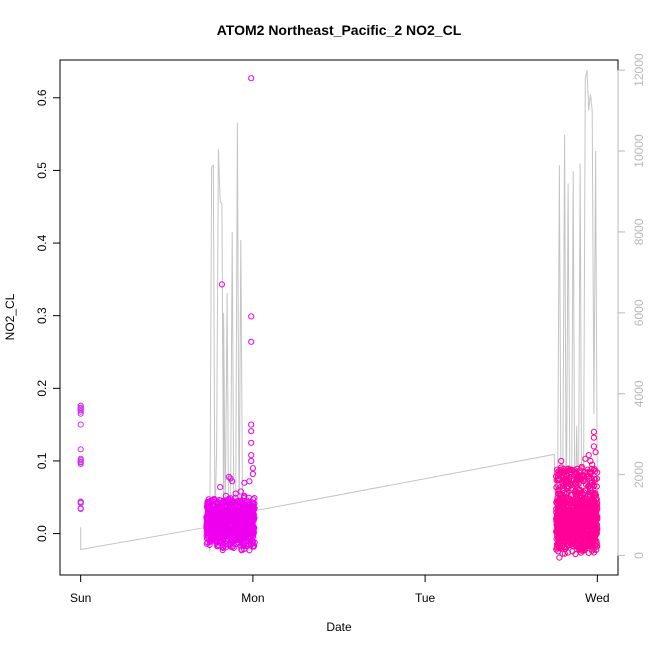 This screenshot has height=650, width=650. What do you see at coordinates (48, 315) in the screenshot?
I see `y-axis: 0.0 0.1 0.2 0.3 0.4 0.5 0.6` at bounding box center [48, 315].